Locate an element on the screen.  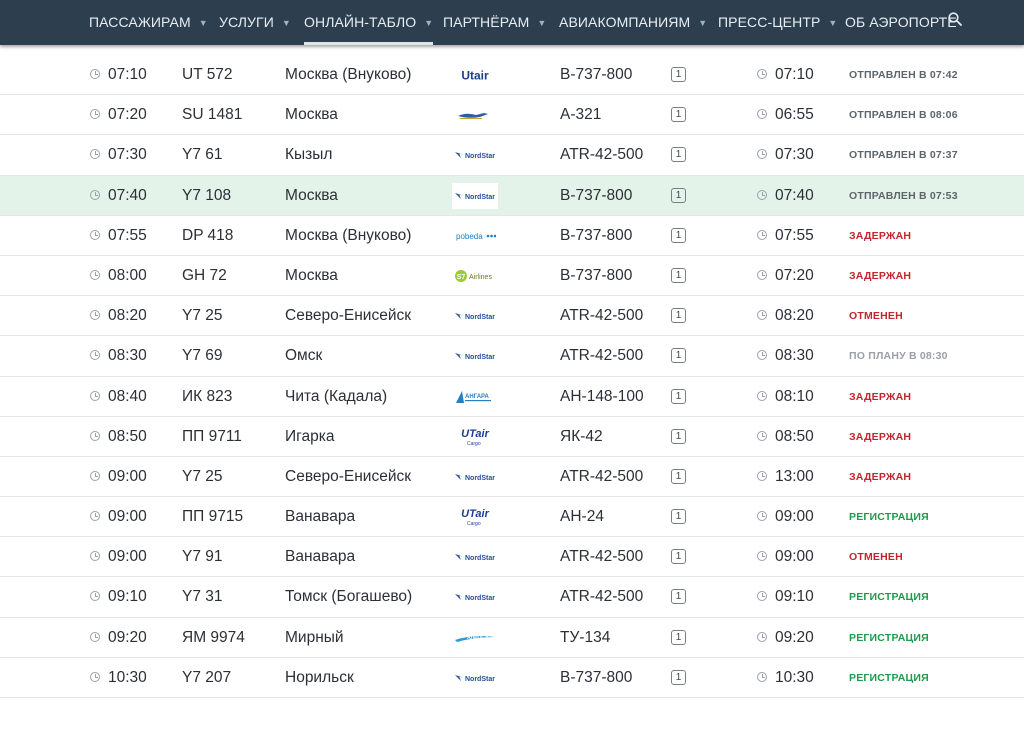
flight-number: ПП 9711 is located at coordinates (212, 436).